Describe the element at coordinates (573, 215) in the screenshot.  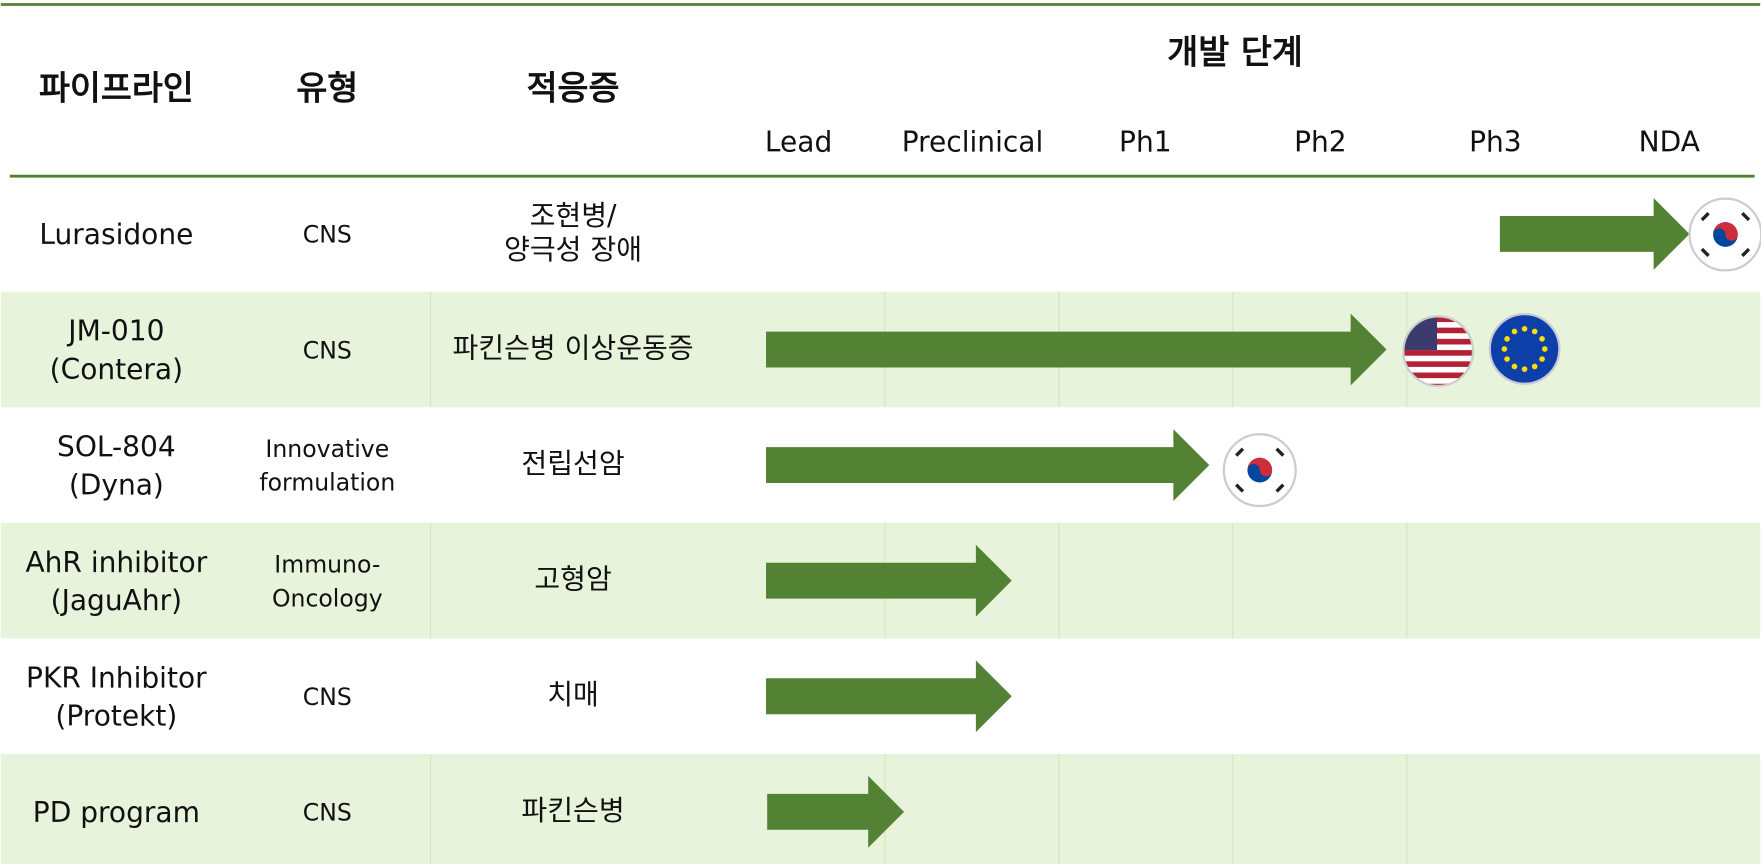
I see `indication: 조현병/` at that location.